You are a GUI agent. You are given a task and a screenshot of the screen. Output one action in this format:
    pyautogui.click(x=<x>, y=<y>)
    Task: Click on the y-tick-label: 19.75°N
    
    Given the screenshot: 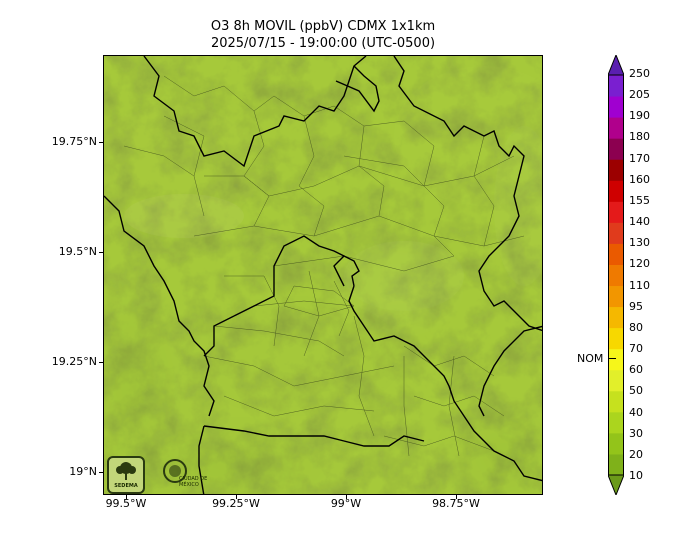 What is the action you would take?
    pyautogui.click(x=74, y=141)
    